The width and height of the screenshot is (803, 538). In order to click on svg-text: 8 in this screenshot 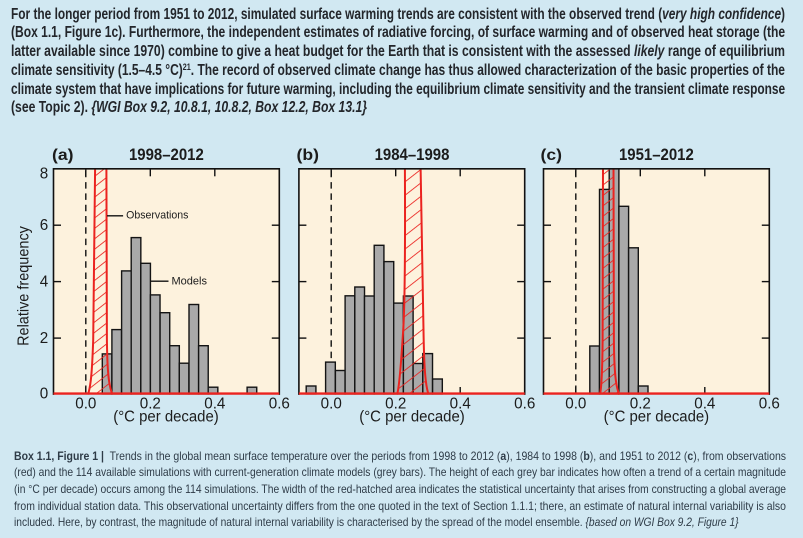, I will do `click(44, 173)`.